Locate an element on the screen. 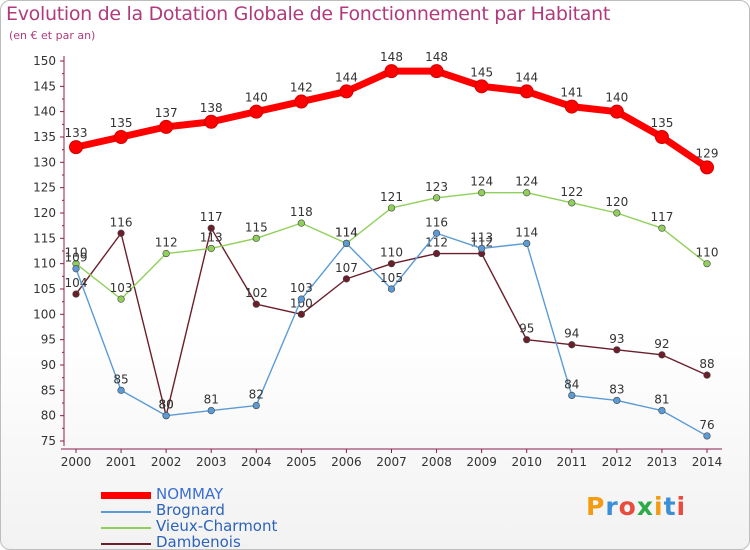 The image size is (750, 550). data-label-dambenois: 107 is located at coordinates (346, 268).